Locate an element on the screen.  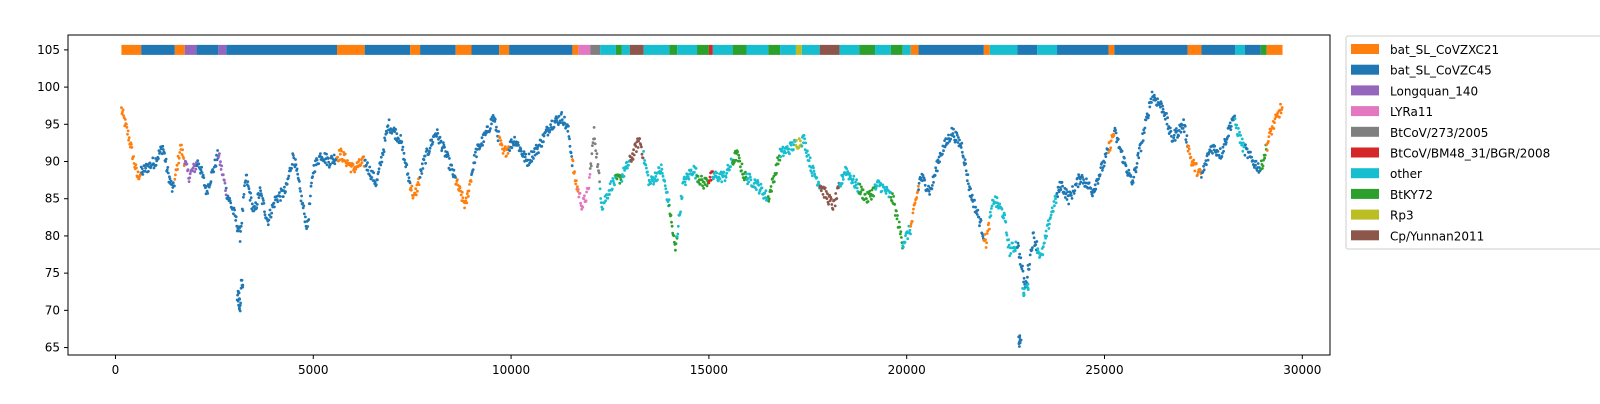
legend-label-bat-sl-covzxc21: bat_SL_CoVZXC21 is located at coordinates (1444, 50).